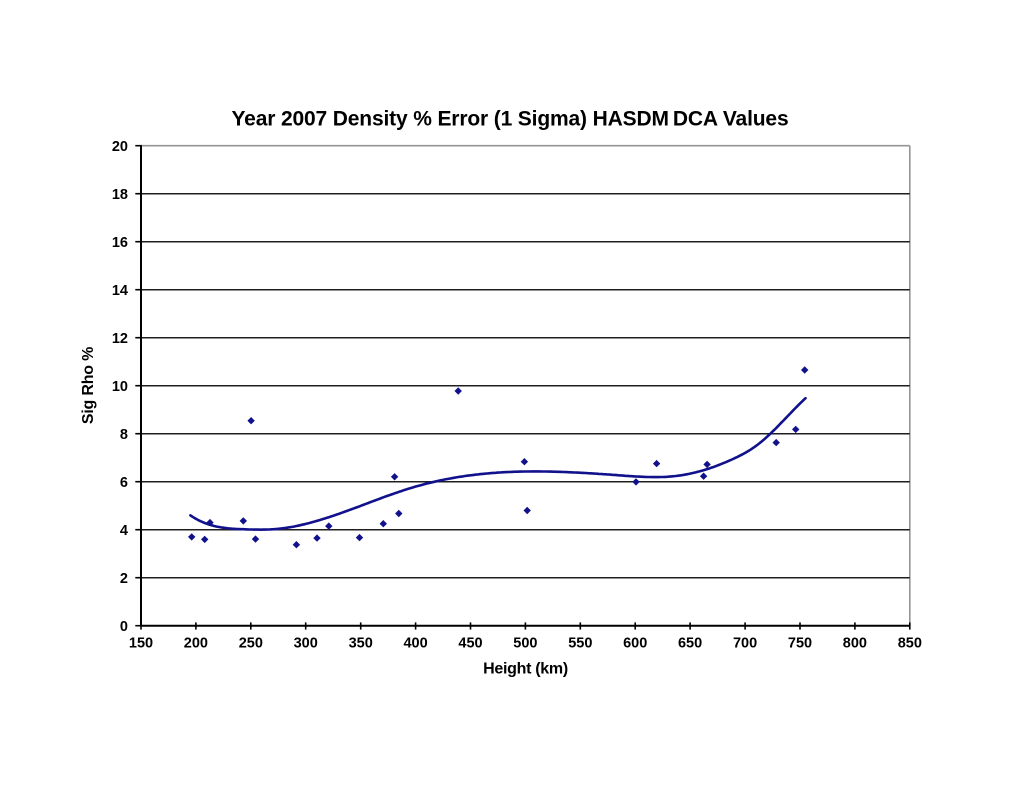 Image resolution: width=1024 pixels, height=796 pixels. Describe the element at coordinates (800, 644) in the screenshot. I see `svg-text: 750` at that location.